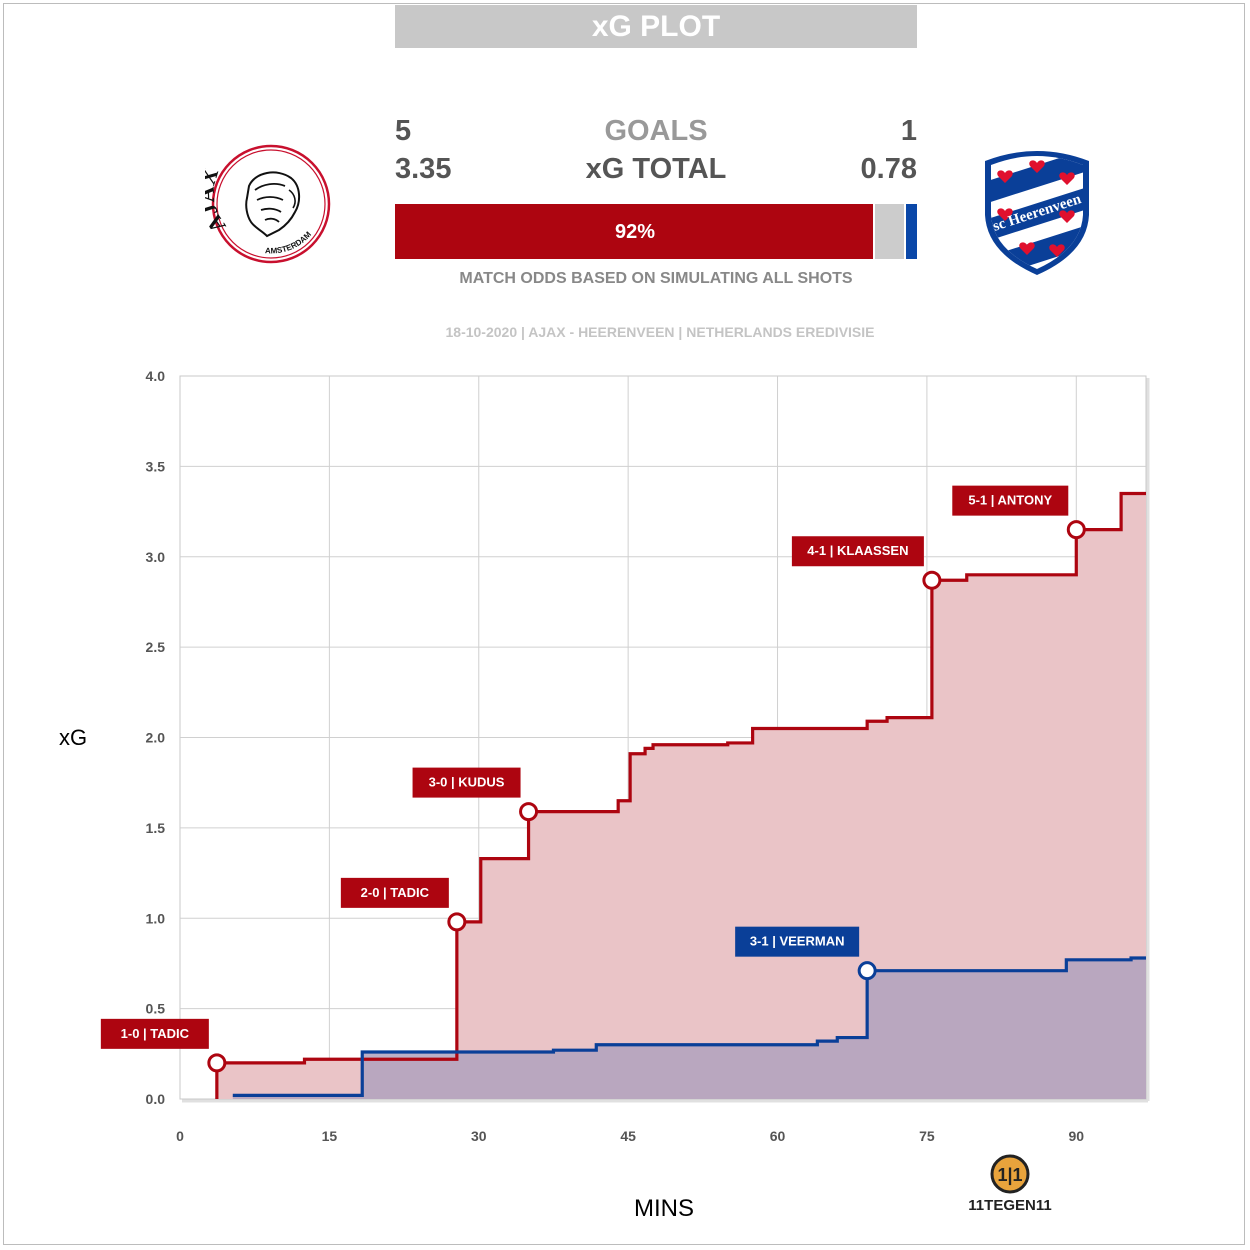  What do you see at coordinates (268, 204) in the screenshot?
I see `ajax-crest-icon: AJAX AMSTERDAM` at bounding box center [268, 204].